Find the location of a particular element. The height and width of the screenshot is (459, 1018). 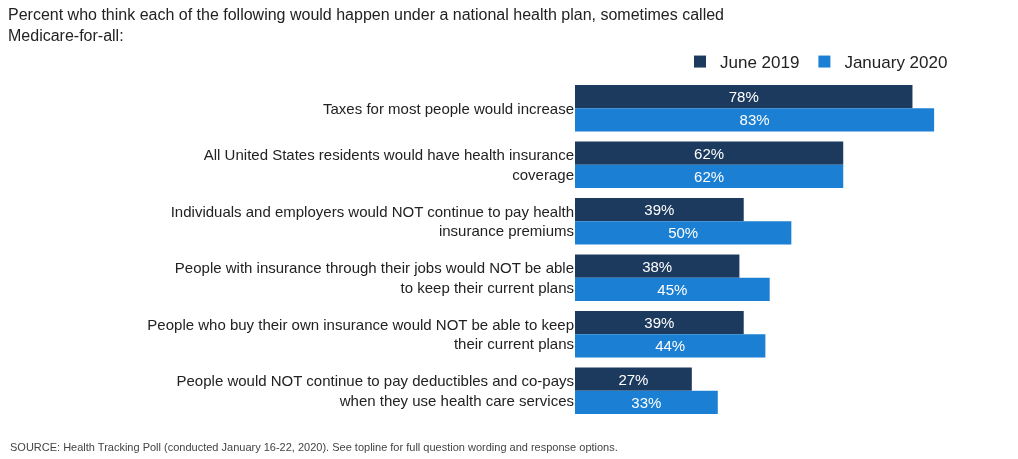

data-label: 33% is located at coordinates (646, 402).